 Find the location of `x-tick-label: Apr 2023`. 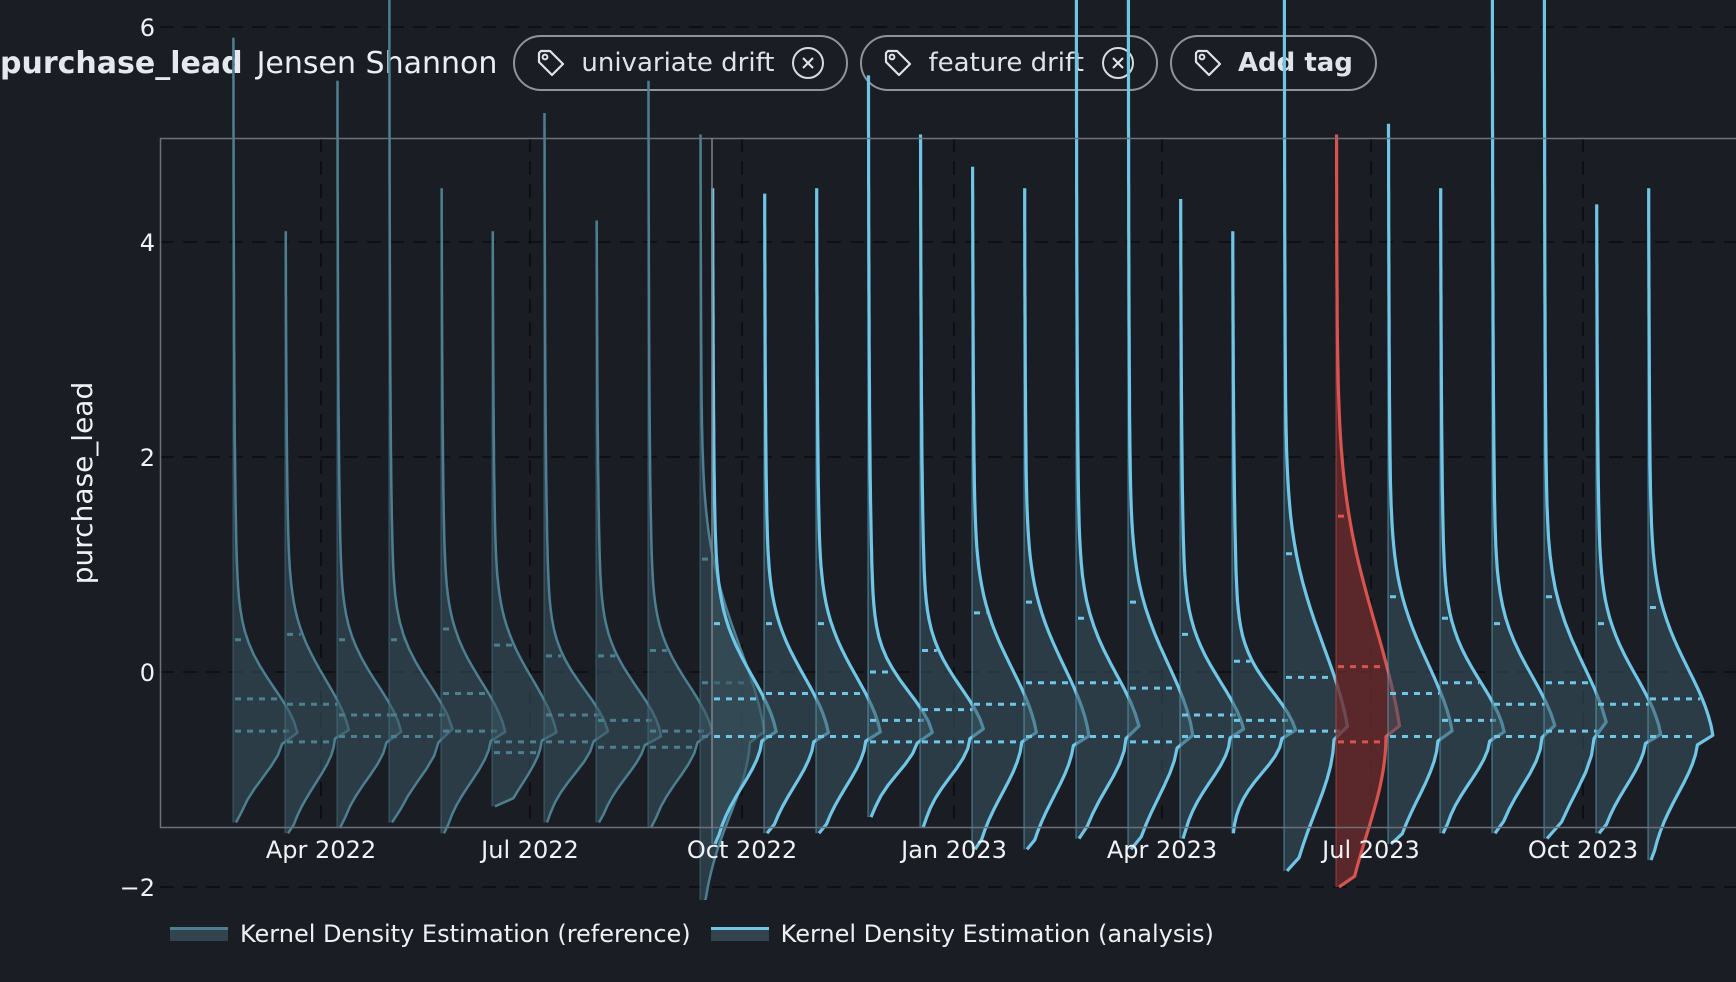

x-tick-label: Apr 2023 is located at coordinates (1162, 850).